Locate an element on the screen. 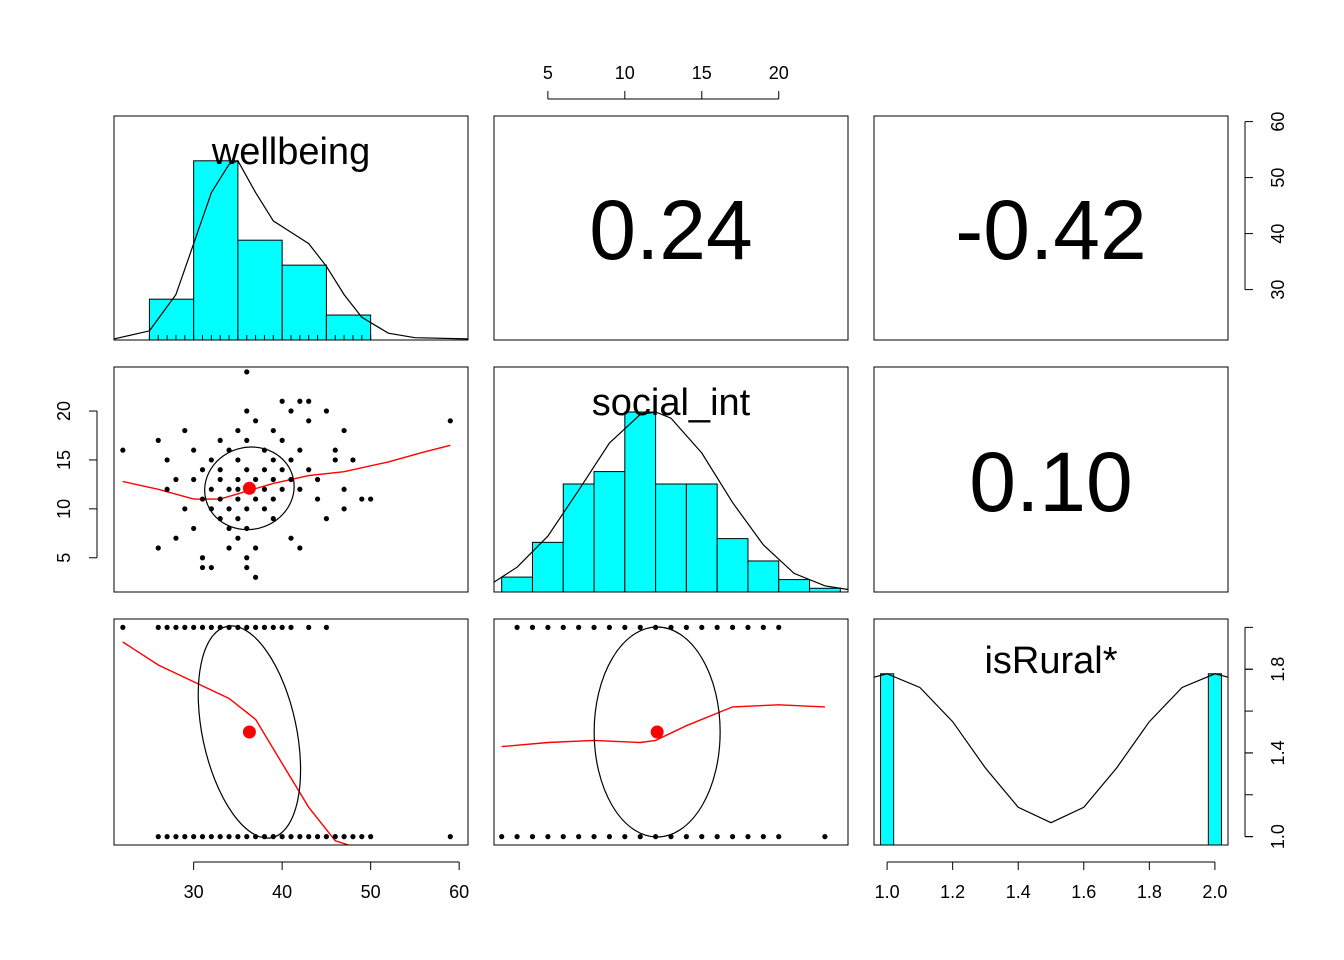 The image size is (1344, 960). mean-point-wellbeing-social-int is located at coordinates (249, 488).